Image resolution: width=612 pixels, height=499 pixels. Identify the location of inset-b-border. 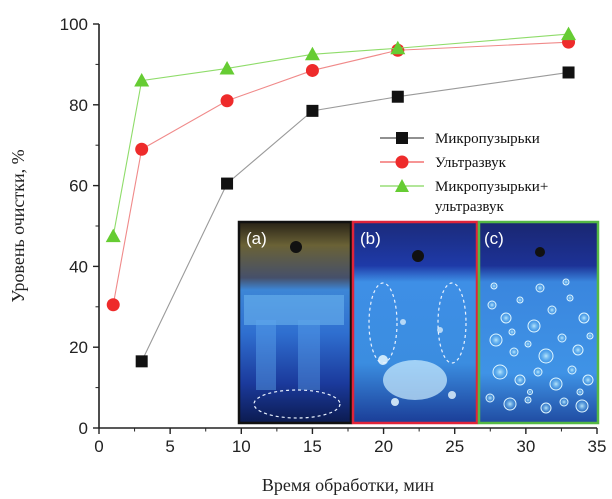
(415, 322).